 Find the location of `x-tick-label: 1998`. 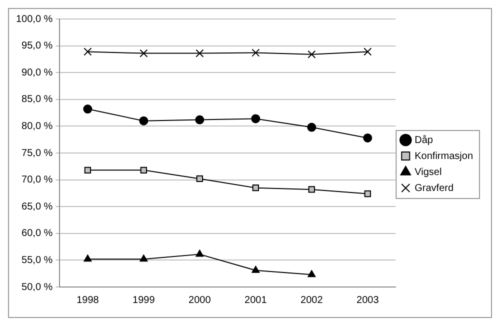

x-tick-label: 1998 is located at coordinates (88, 300).